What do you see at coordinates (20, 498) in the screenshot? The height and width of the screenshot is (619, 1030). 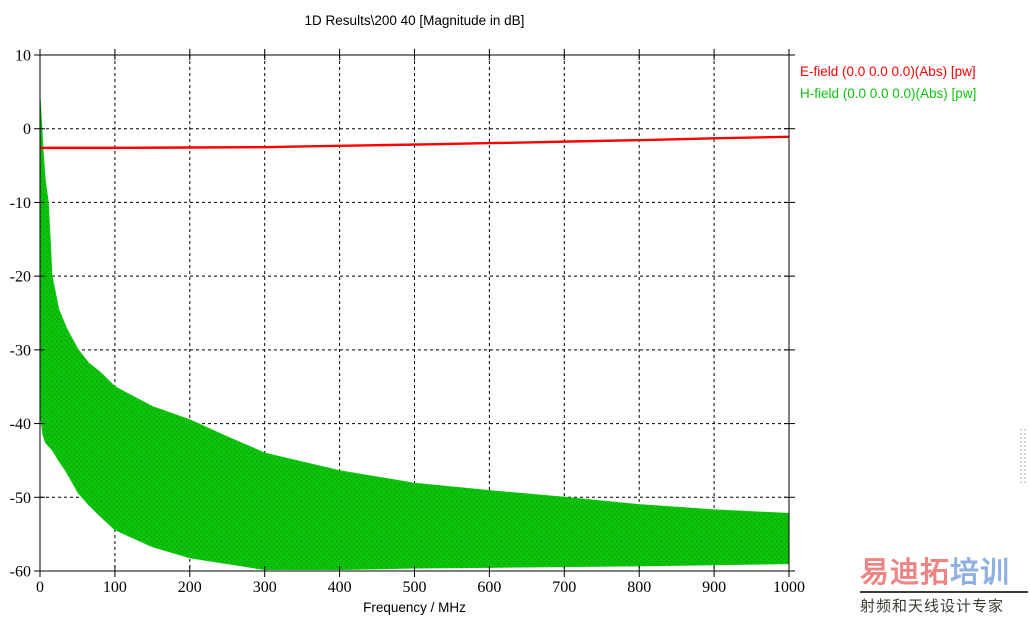 I see `y-tick-label: -50` at bounding box center [20, 498].